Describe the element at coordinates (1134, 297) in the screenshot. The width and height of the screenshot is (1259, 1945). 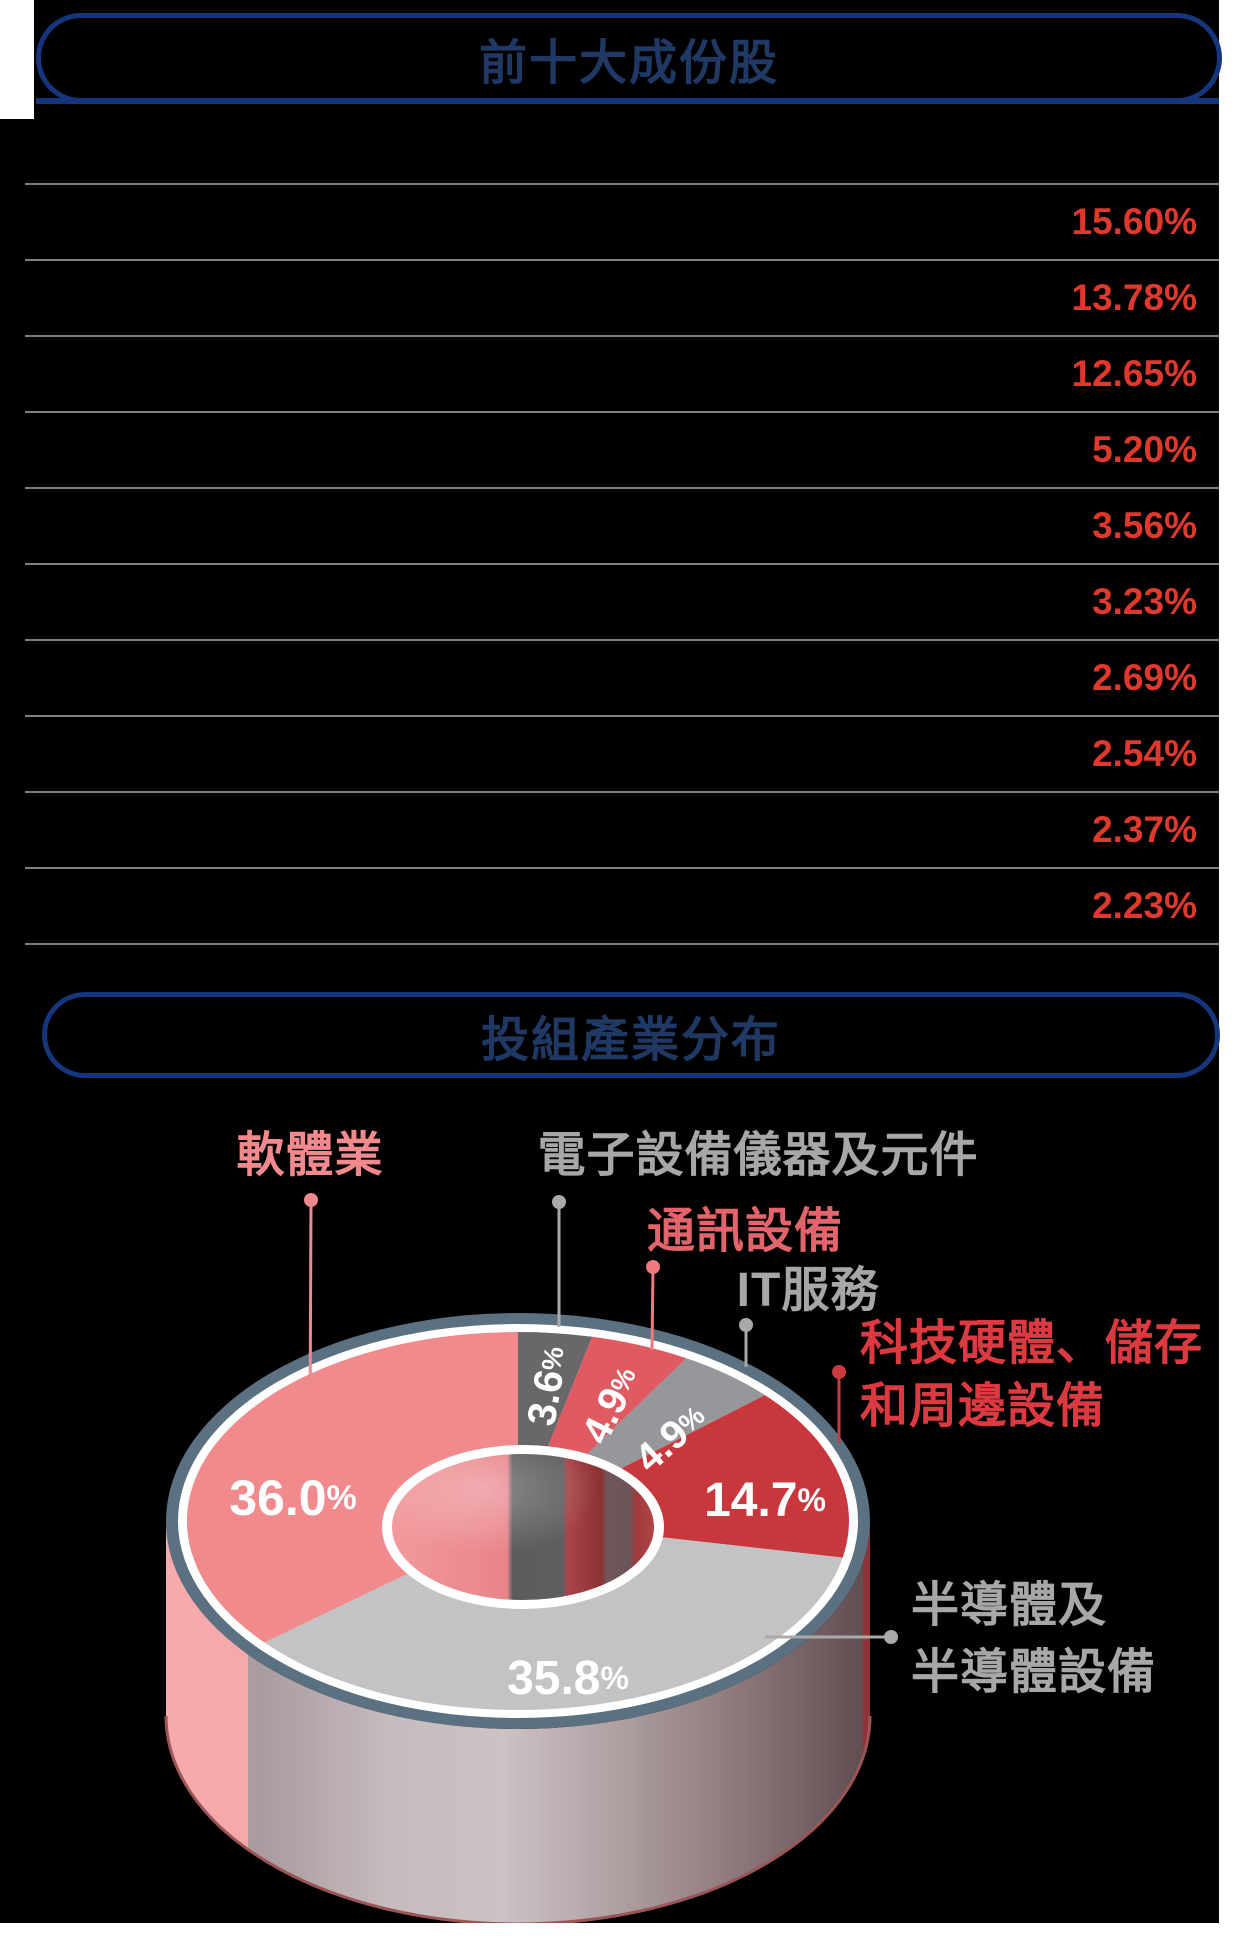
I see `holding-weight: 13.78%` at that location.